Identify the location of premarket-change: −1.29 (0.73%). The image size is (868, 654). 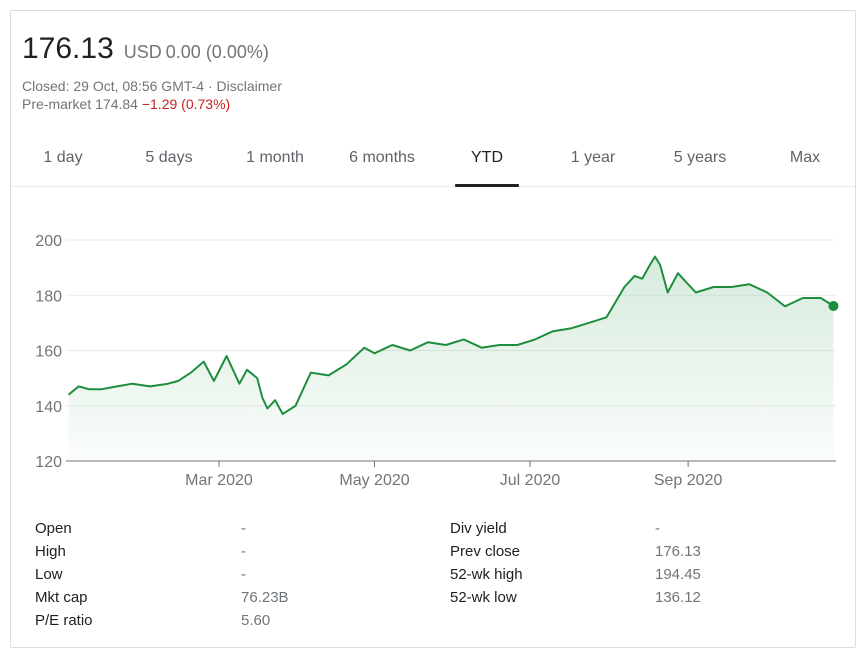
(186, 104).